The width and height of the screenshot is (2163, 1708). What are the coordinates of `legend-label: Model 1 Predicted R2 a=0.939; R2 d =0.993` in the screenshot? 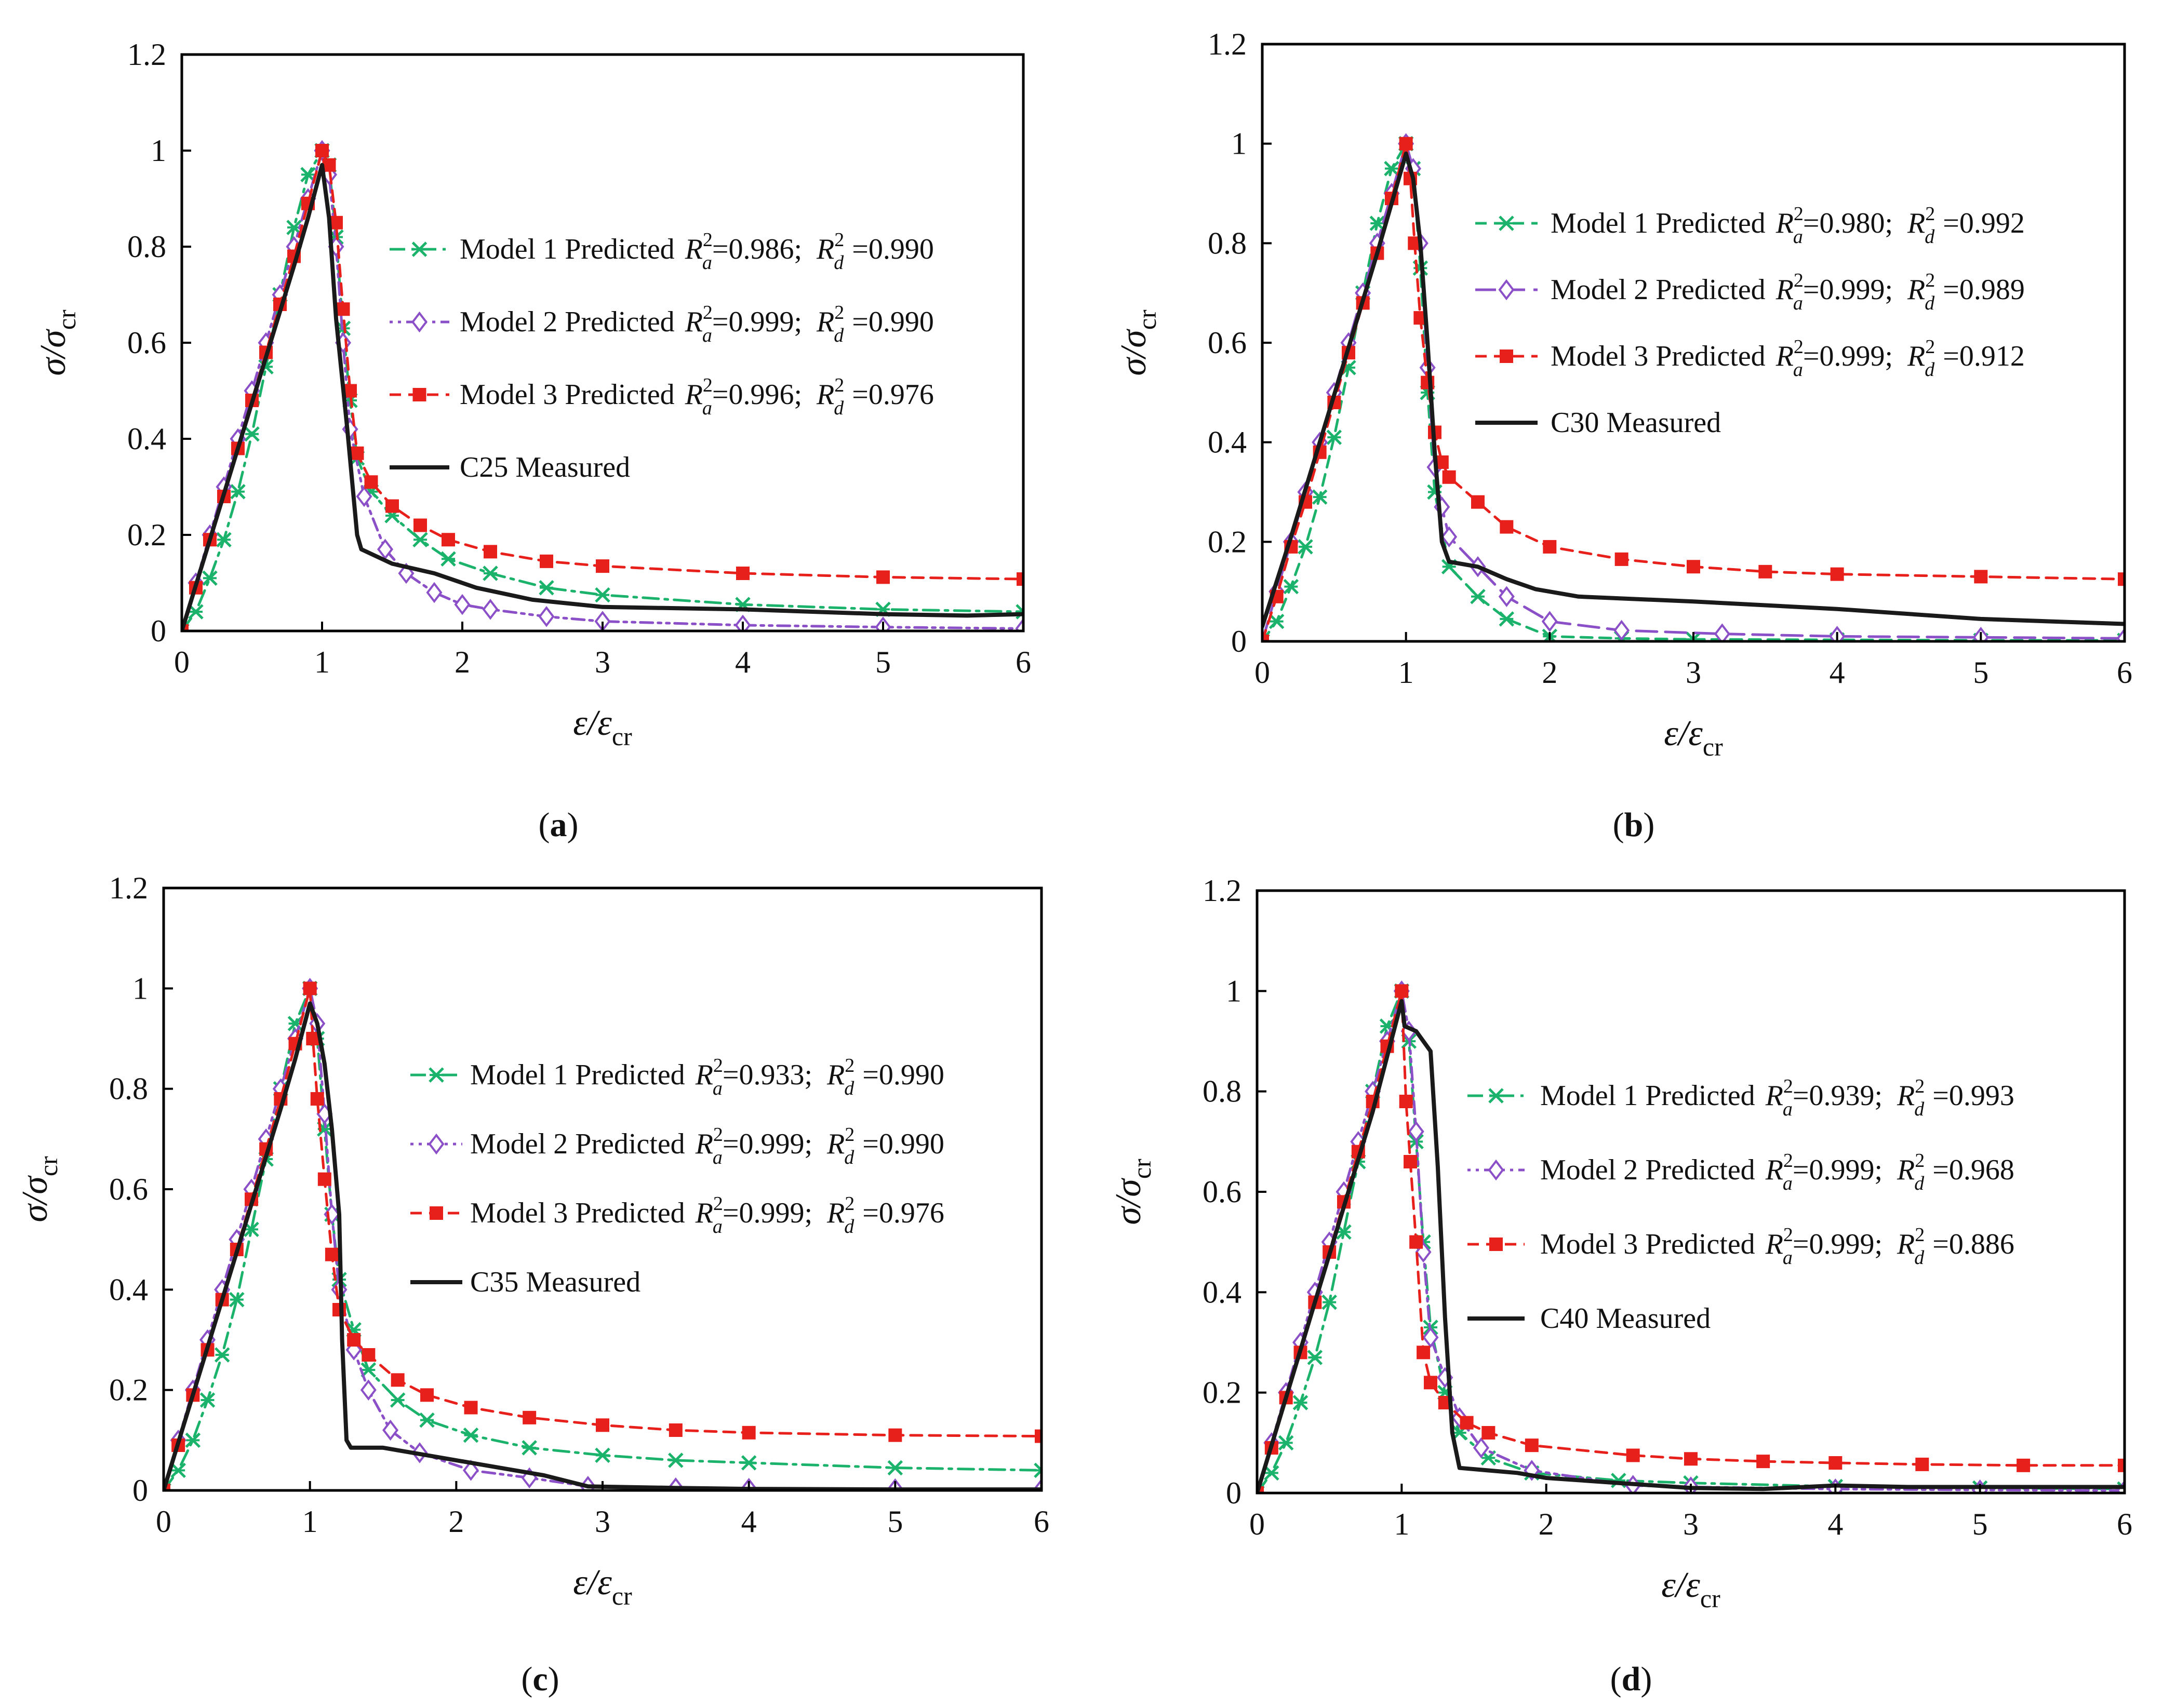 It's located at (1777, 1097).